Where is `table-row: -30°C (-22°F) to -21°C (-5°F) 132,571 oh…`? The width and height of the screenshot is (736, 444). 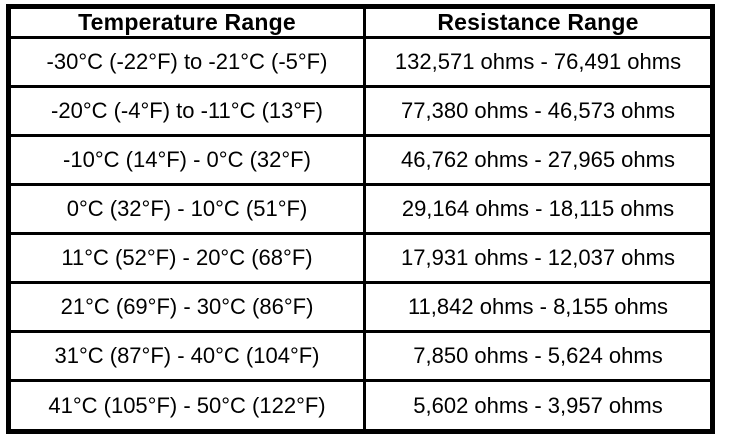
table-row: -30°C (-22°F) to -21°C (-5°F) 132,571 oh… is located at coordinates (360, 62).